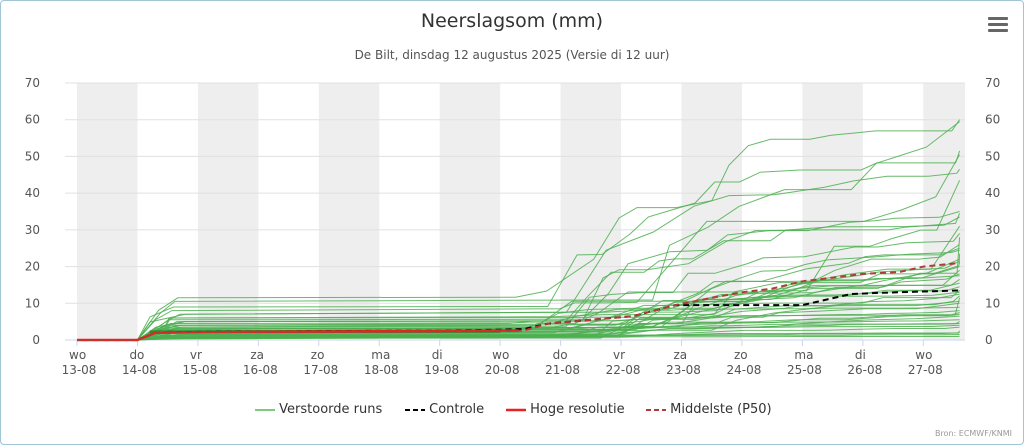 This screenshot has height=445, width=1024. Describe the element at coordinates (265, 409) in the screenshot. I see `legend-swatch-verstoorde` at that location.